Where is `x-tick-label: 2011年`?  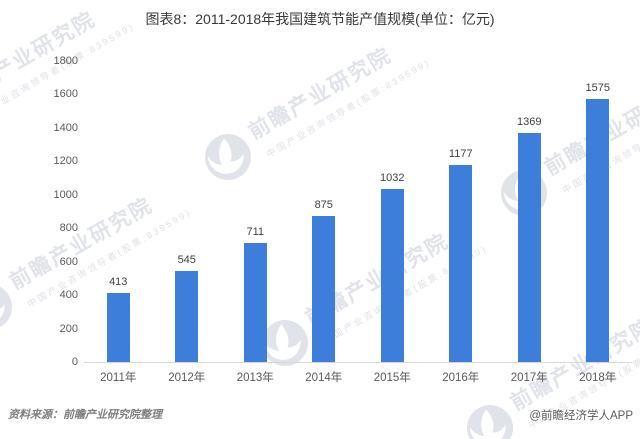 x-tick-label: 2011年 is located at coordinates (118, 378).